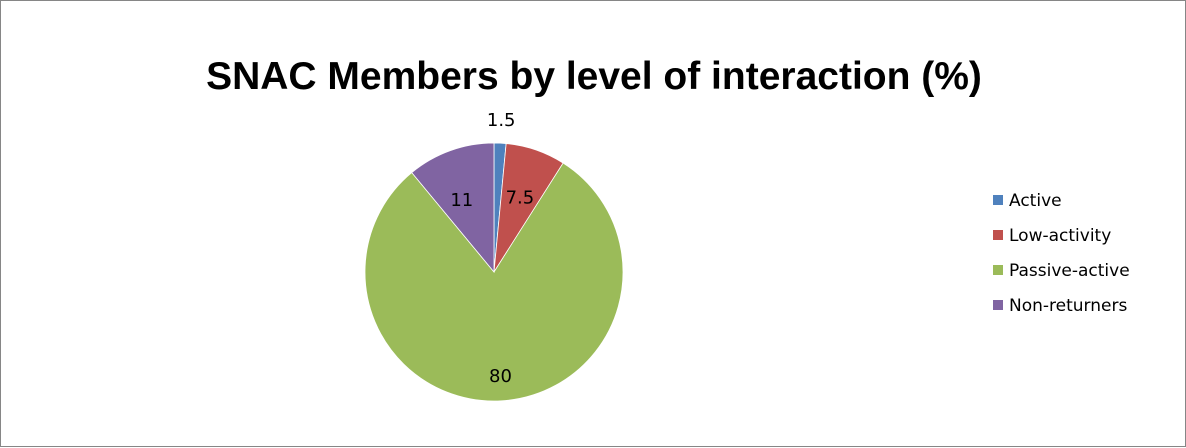  I want to click on legend-swatch-passive-active, so click(998, 270).